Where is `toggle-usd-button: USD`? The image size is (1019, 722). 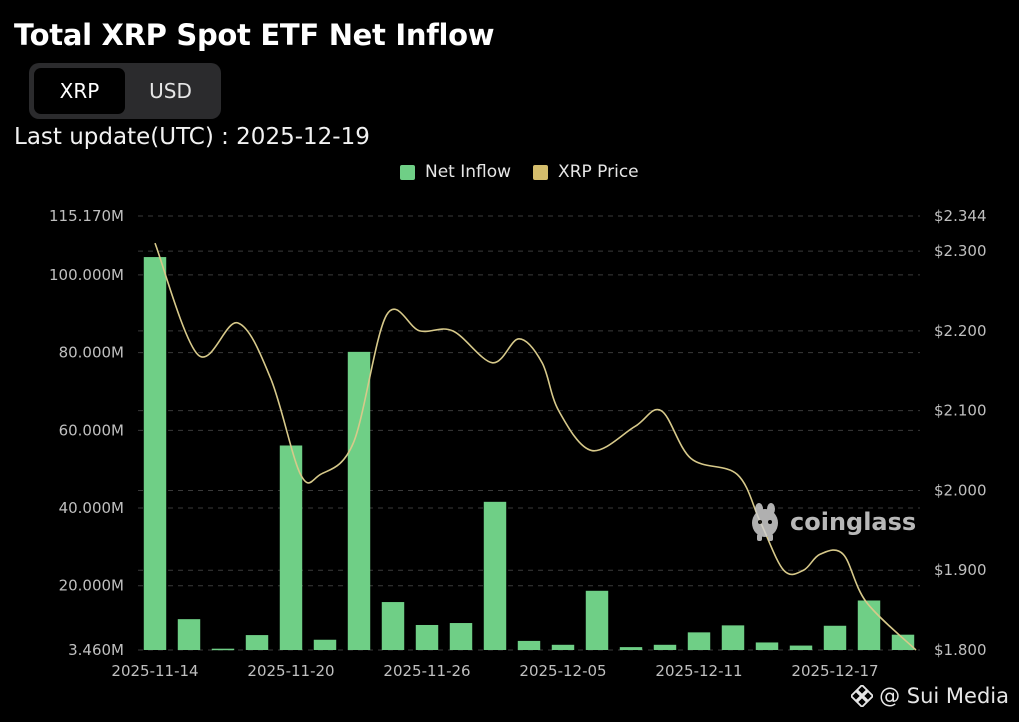
toggle-usd-button: USD is located at coordinates (170, 91).